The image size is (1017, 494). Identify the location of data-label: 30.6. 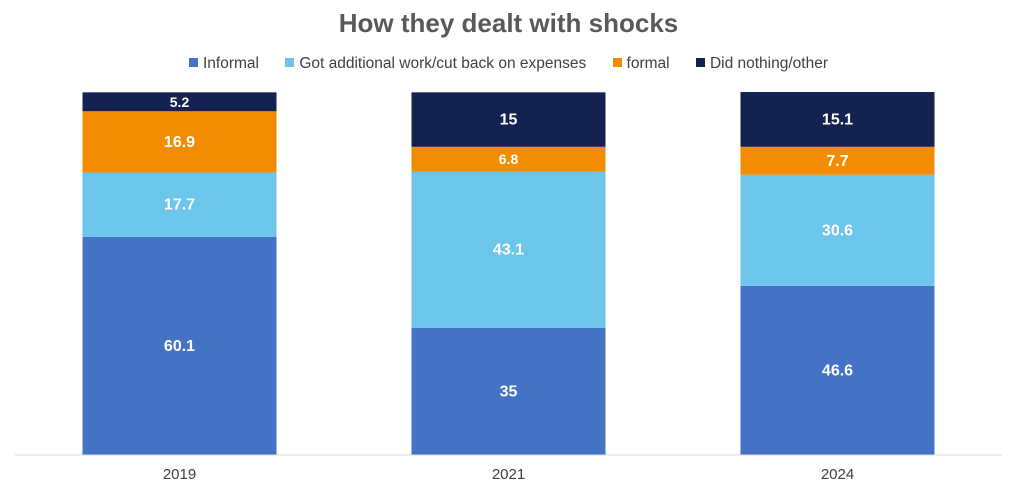
(837, 230).